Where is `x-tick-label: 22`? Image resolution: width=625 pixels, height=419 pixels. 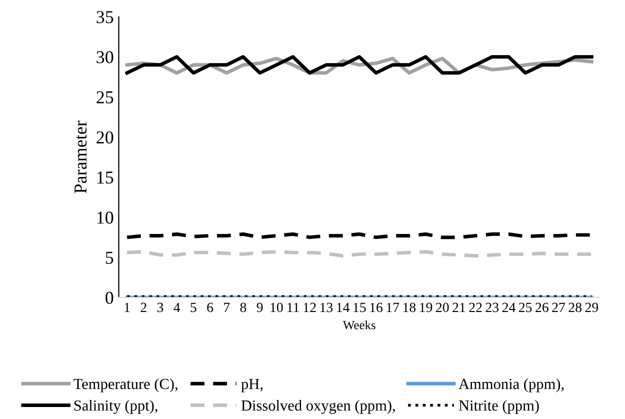
x-tick-label: 22 is located at coordinates (475, 307).